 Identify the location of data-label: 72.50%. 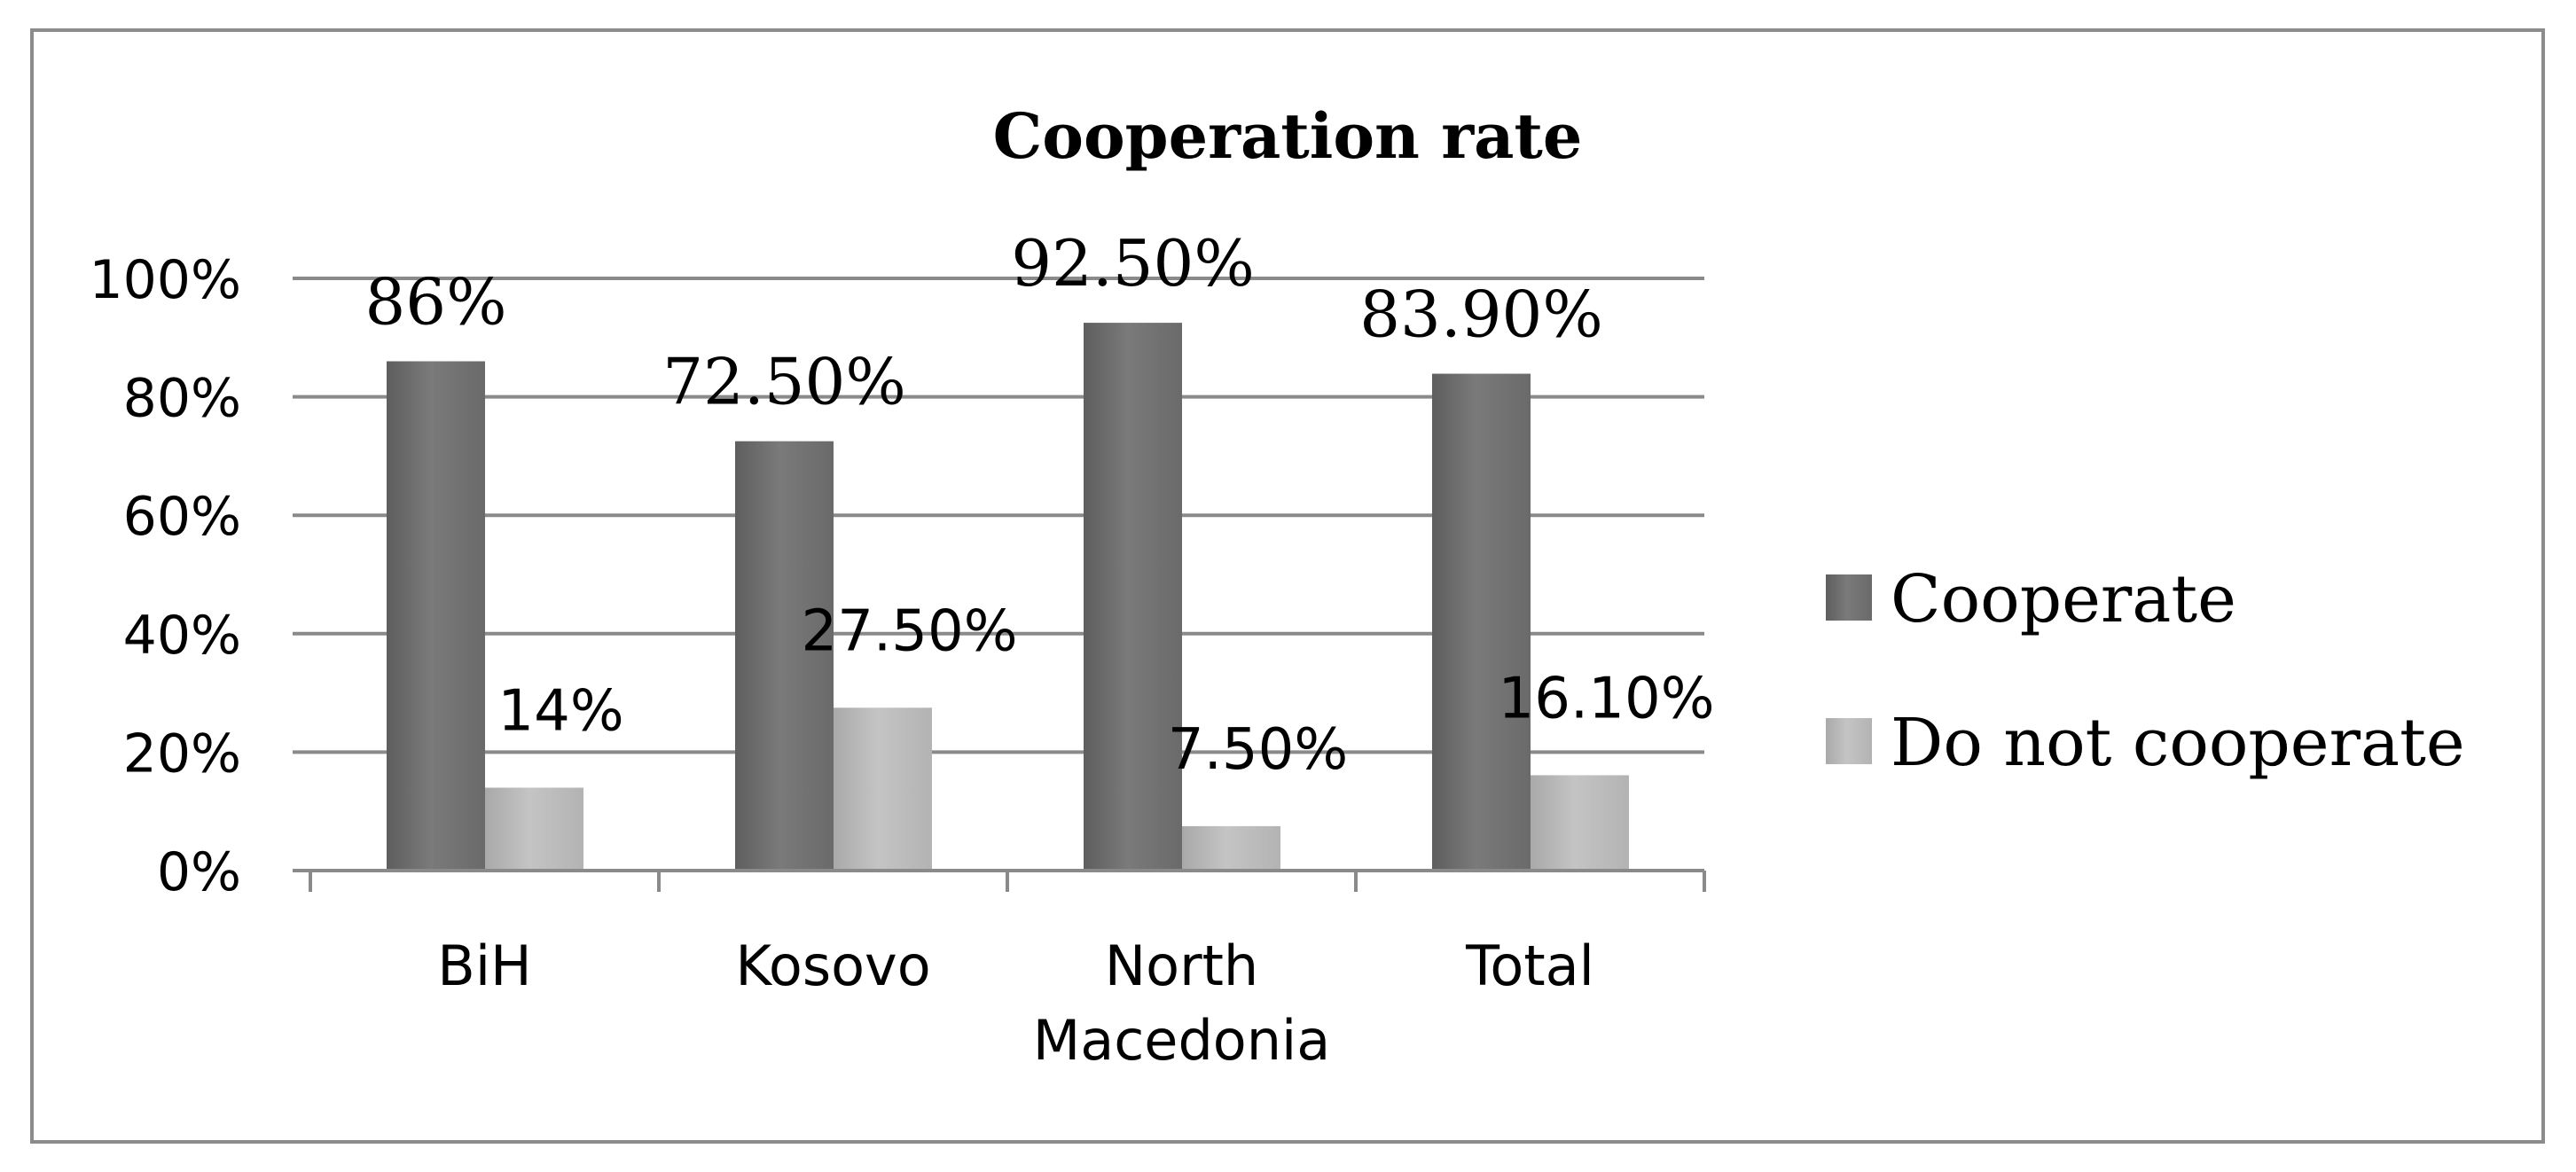
(784, 382).